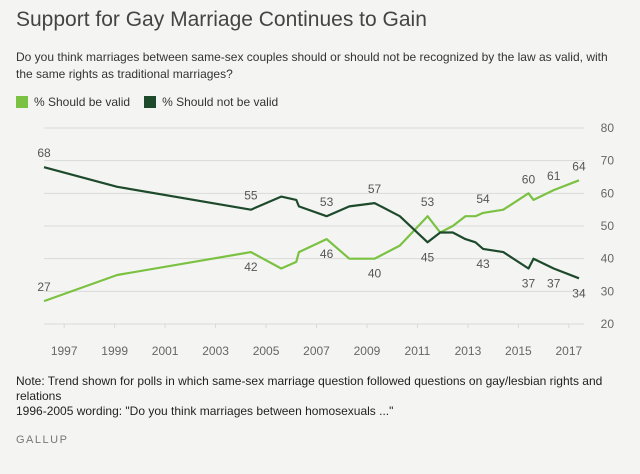 Image resolution: width=640 pixels, height=474 pixels. What do you see at coordinates (608, 193) in the screenshot?
I see `y-tick-label: 60` at bounding box center [608, 193].